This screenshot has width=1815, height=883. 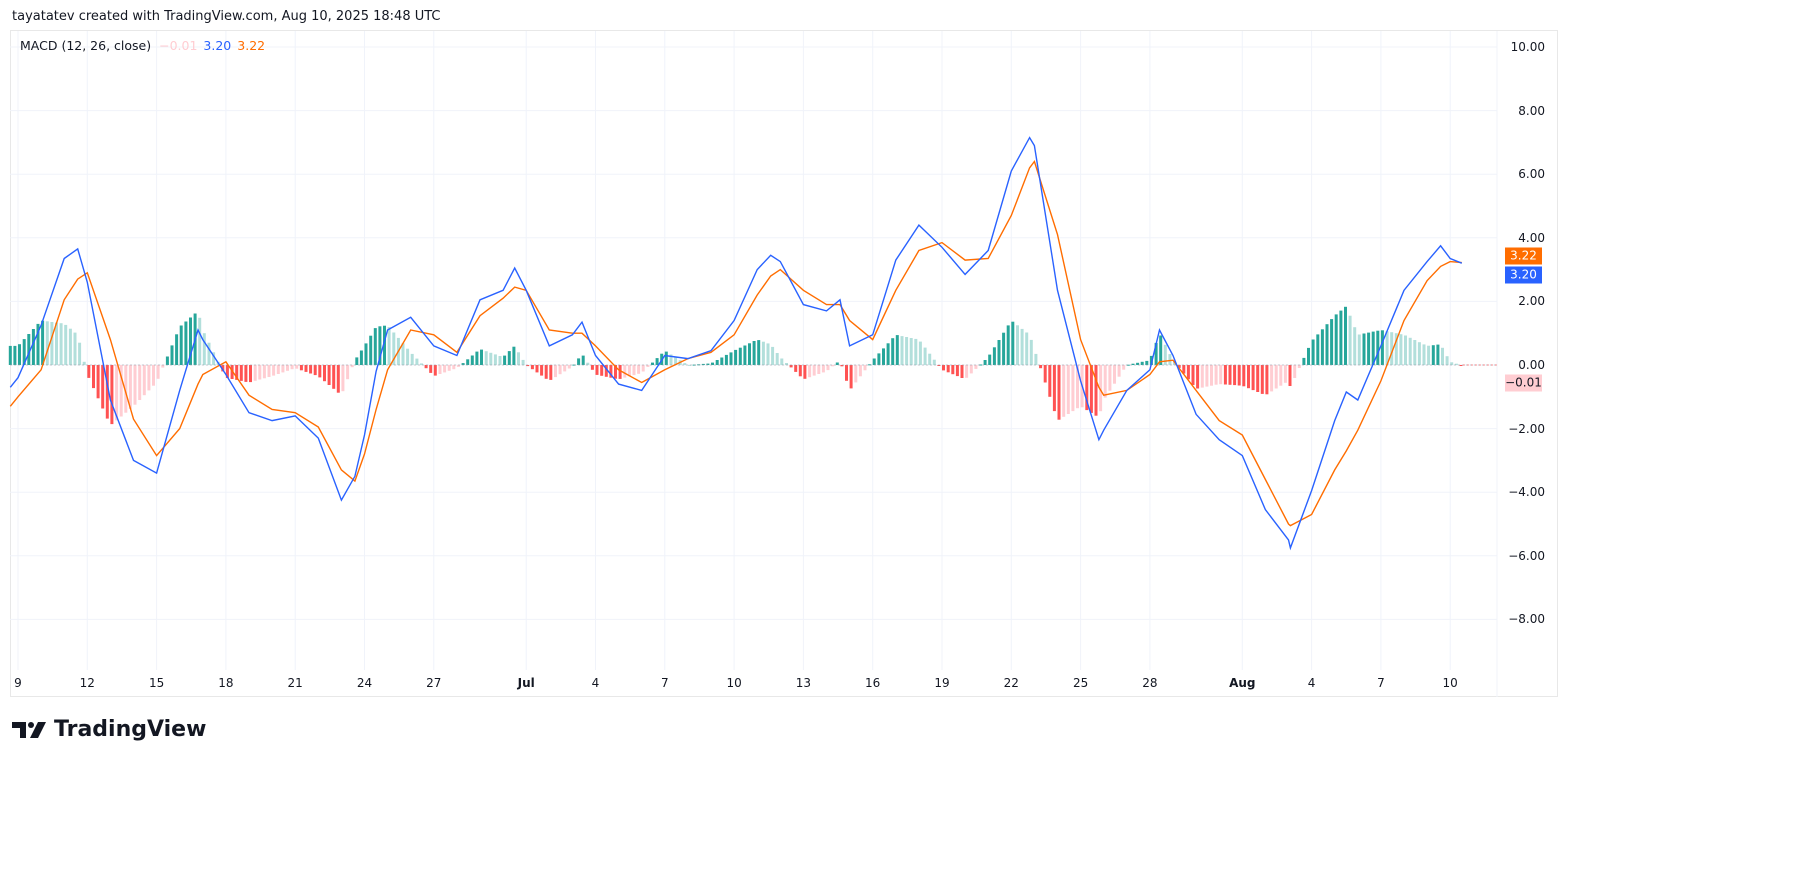 I want to click on indicator-legend: MACD (12, 26, close) −0.01 3.20 3.22, so click(x=142, y=45).